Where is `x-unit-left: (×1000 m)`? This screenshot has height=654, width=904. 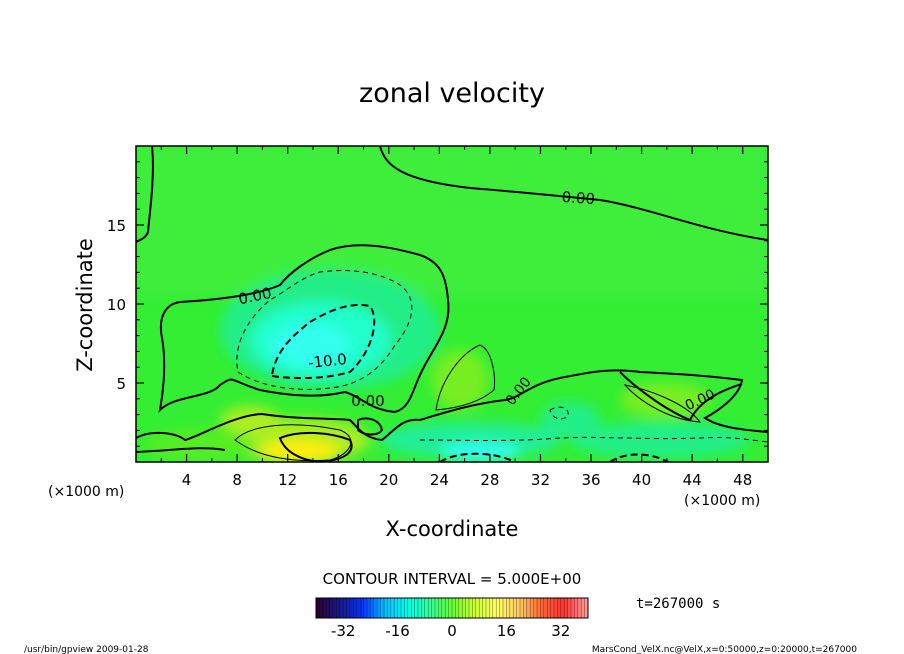
x-unit-left: (×1000 m) is located at coordinates (86, 492).